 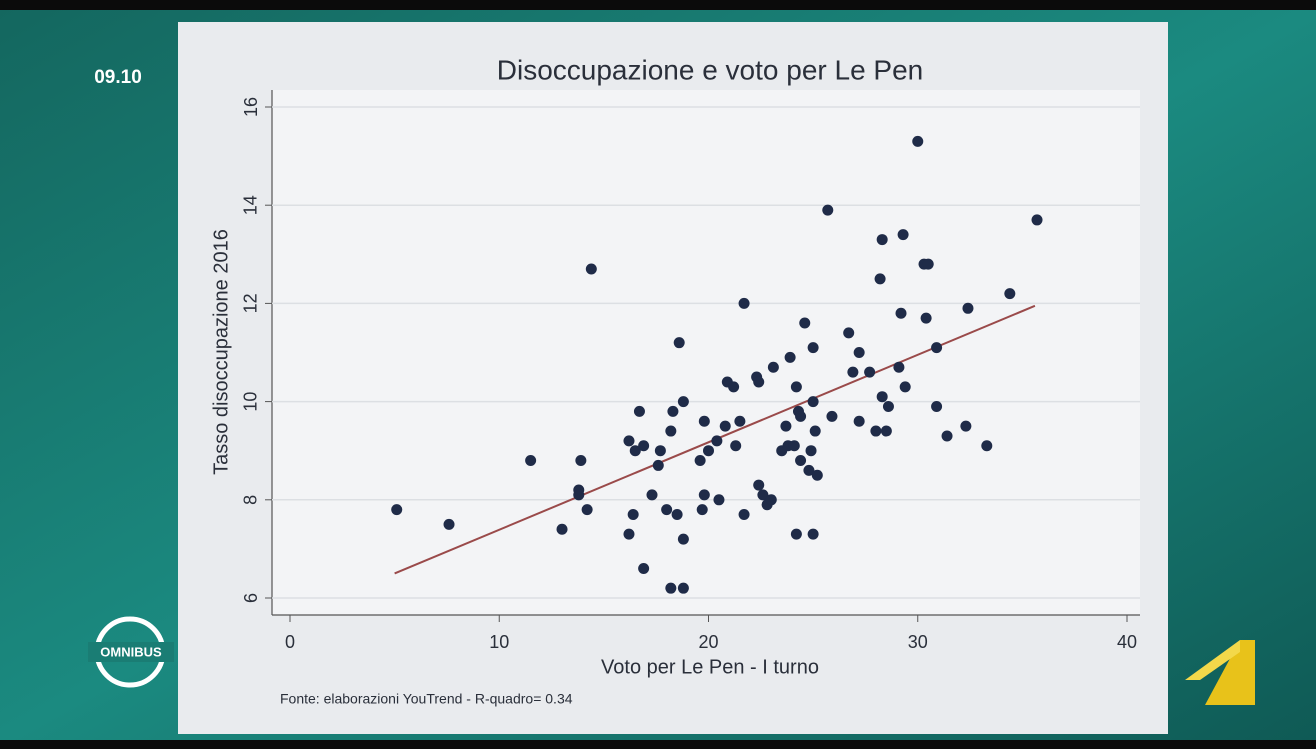 I want to click on channel-logo-stroke, so click(x=1212, y=660).